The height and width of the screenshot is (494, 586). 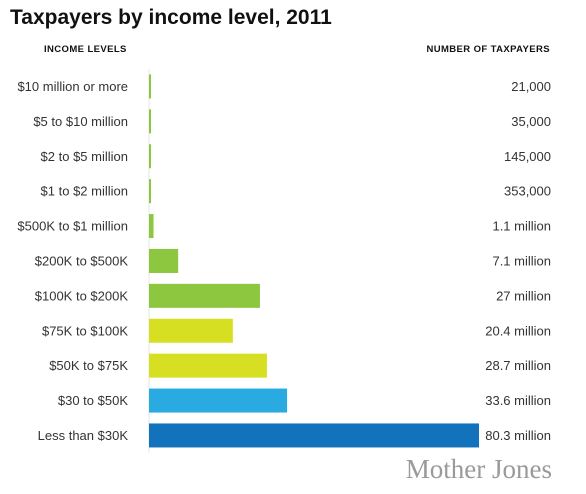 What do you see at coordinates (518, 435) in the screenshot?
I see `value-label-less-than-30k: 80.3 million` at bounding box center [518, 435].